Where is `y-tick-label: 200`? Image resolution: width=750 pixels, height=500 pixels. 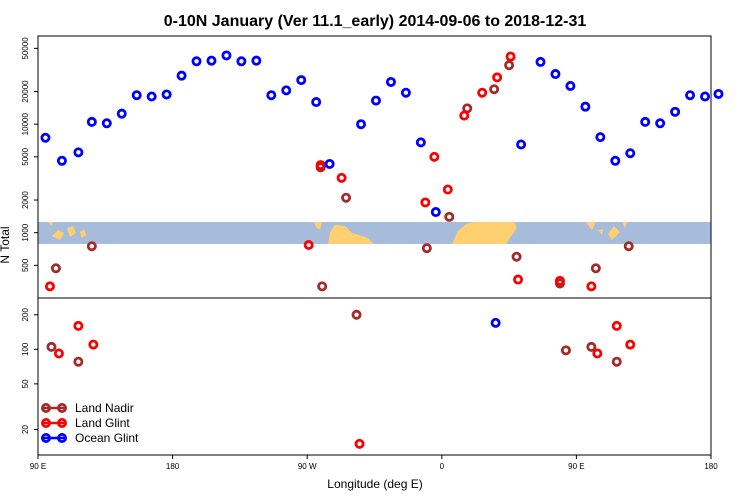
y-tick-label: 200 is located at coordinates (25, 315).